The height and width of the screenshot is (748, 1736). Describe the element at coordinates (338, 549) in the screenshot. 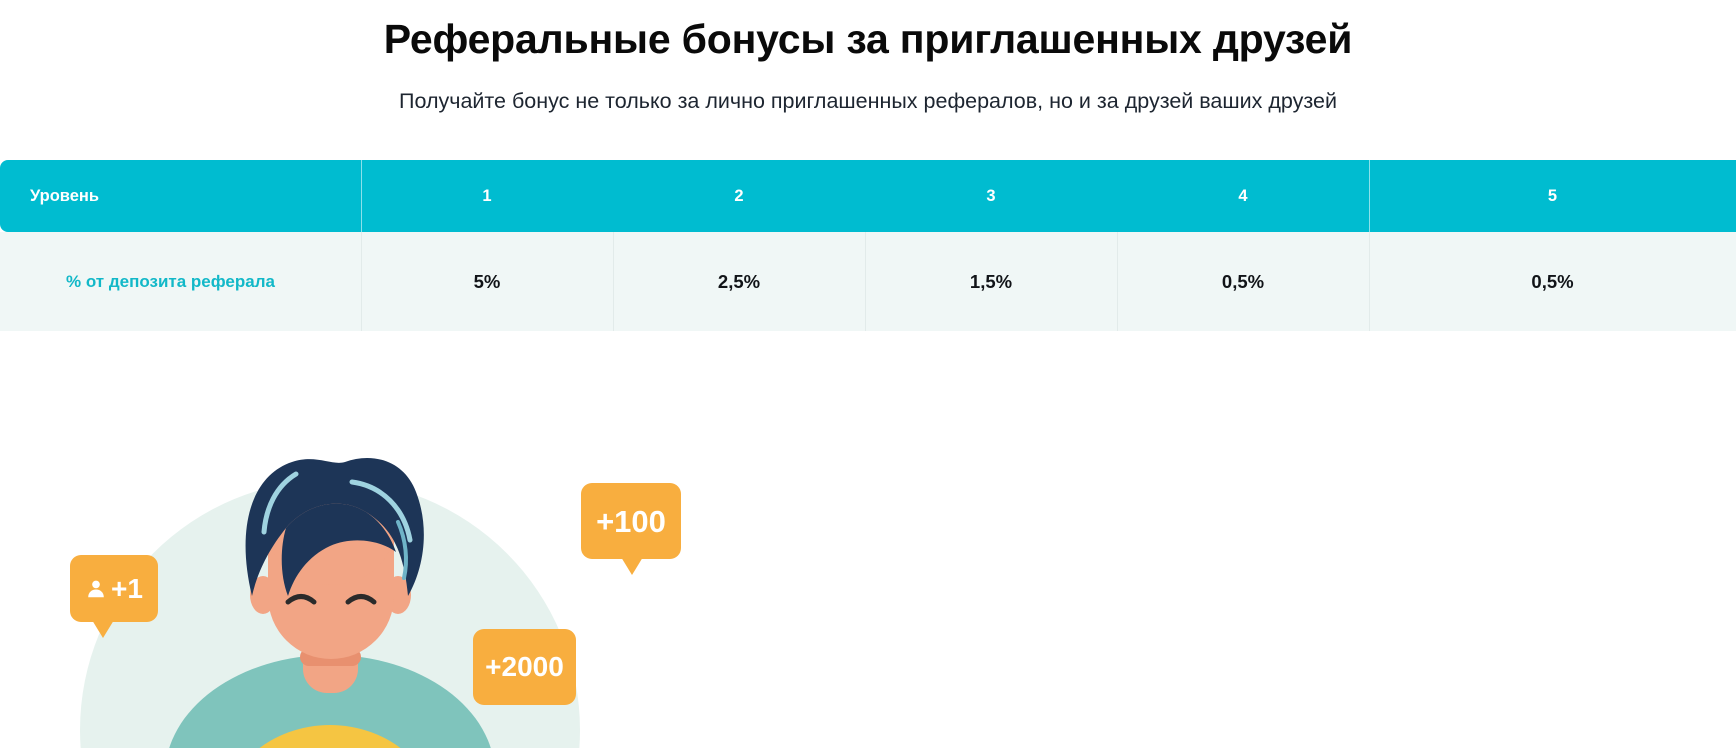

I see `hair-fringe` at that location.